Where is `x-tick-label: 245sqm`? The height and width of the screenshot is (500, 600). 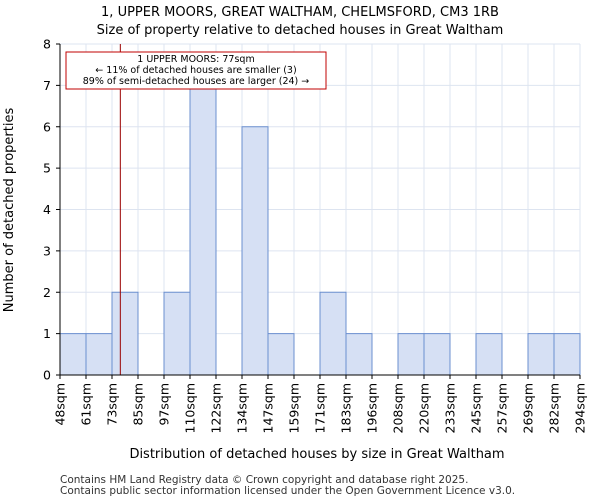
x-tick-label: 245sqm is located at coordinates (476, 408).